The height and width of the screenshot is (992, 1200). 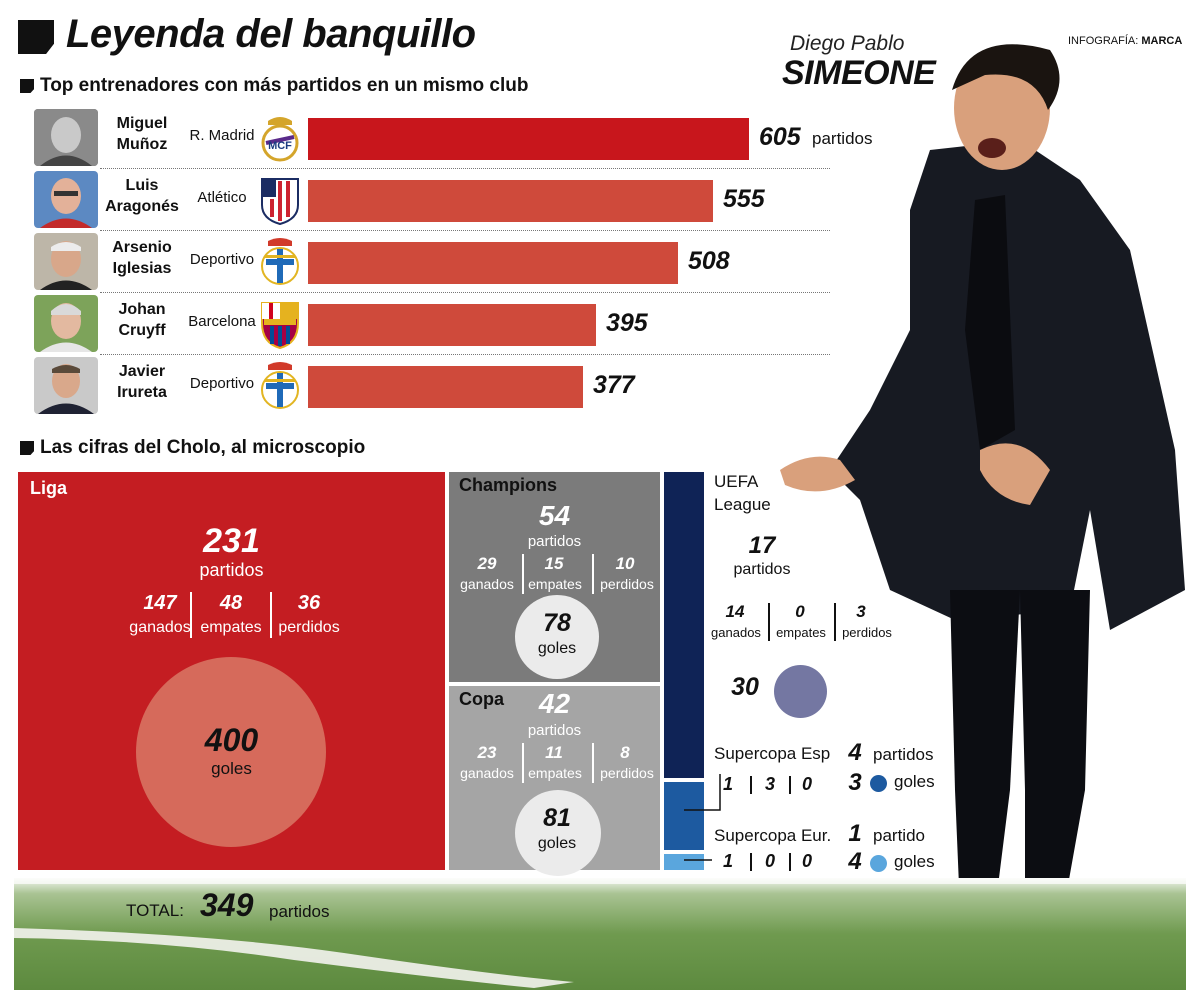 What do you see at coordinates (557, 843) in the screenshot?
I see `copa-goals-label: goles` at bounding box center [557, 843].